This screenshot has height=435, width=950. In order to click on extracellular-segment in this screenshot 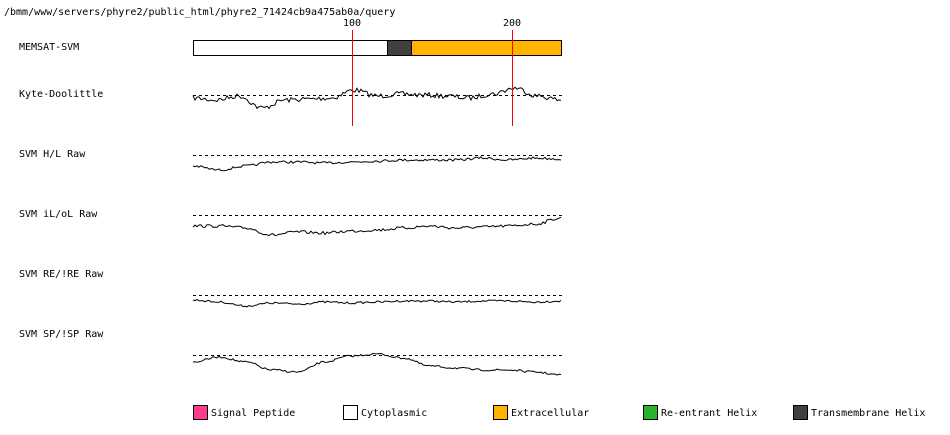, I will do `click(486, 48)`.